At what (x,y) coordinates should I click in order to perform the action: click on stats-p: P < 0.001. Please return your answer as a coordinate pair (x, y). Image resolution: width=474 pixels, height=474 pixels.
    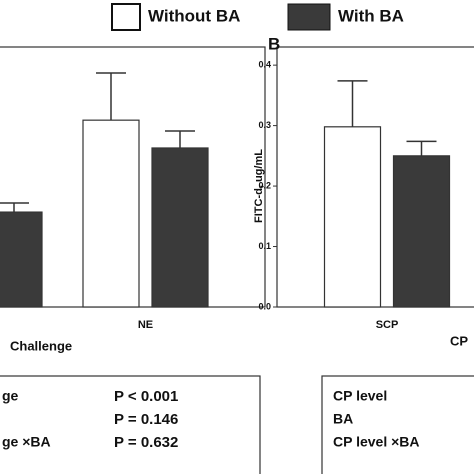
    Looking at the image, I should click on (146, 396).